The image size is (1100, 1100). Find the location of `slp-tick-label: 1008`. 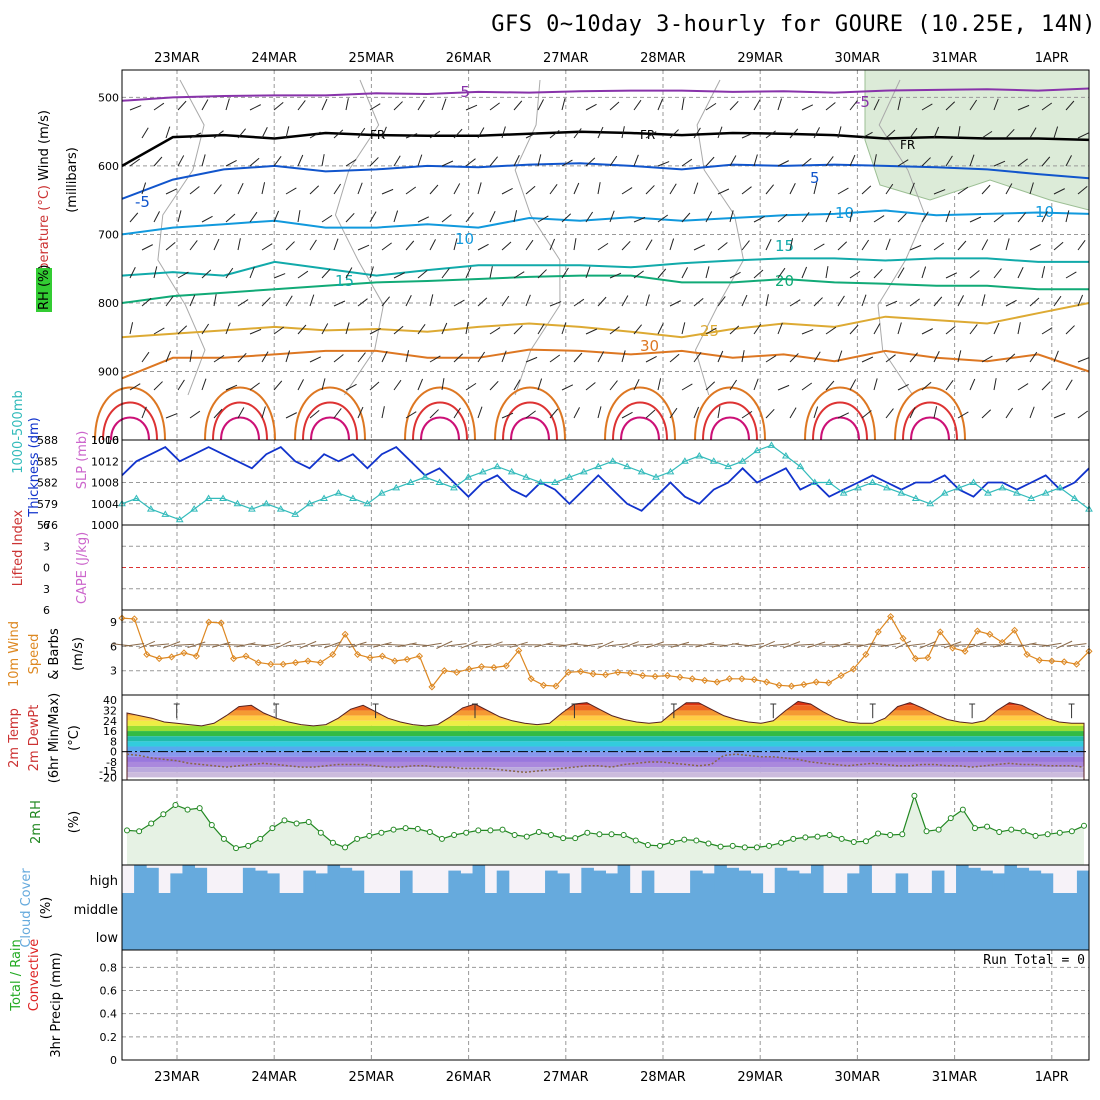

slp-tick-label: 1008 is located at coordinates (105, 483).